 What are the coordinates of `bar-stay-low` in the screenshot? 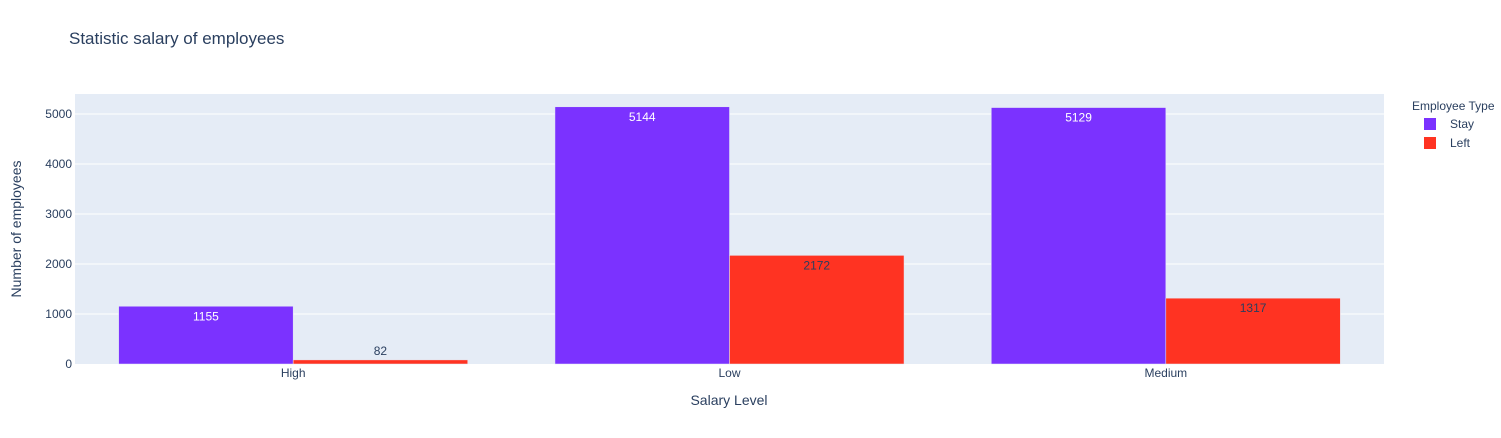 It's located at (642, 235).